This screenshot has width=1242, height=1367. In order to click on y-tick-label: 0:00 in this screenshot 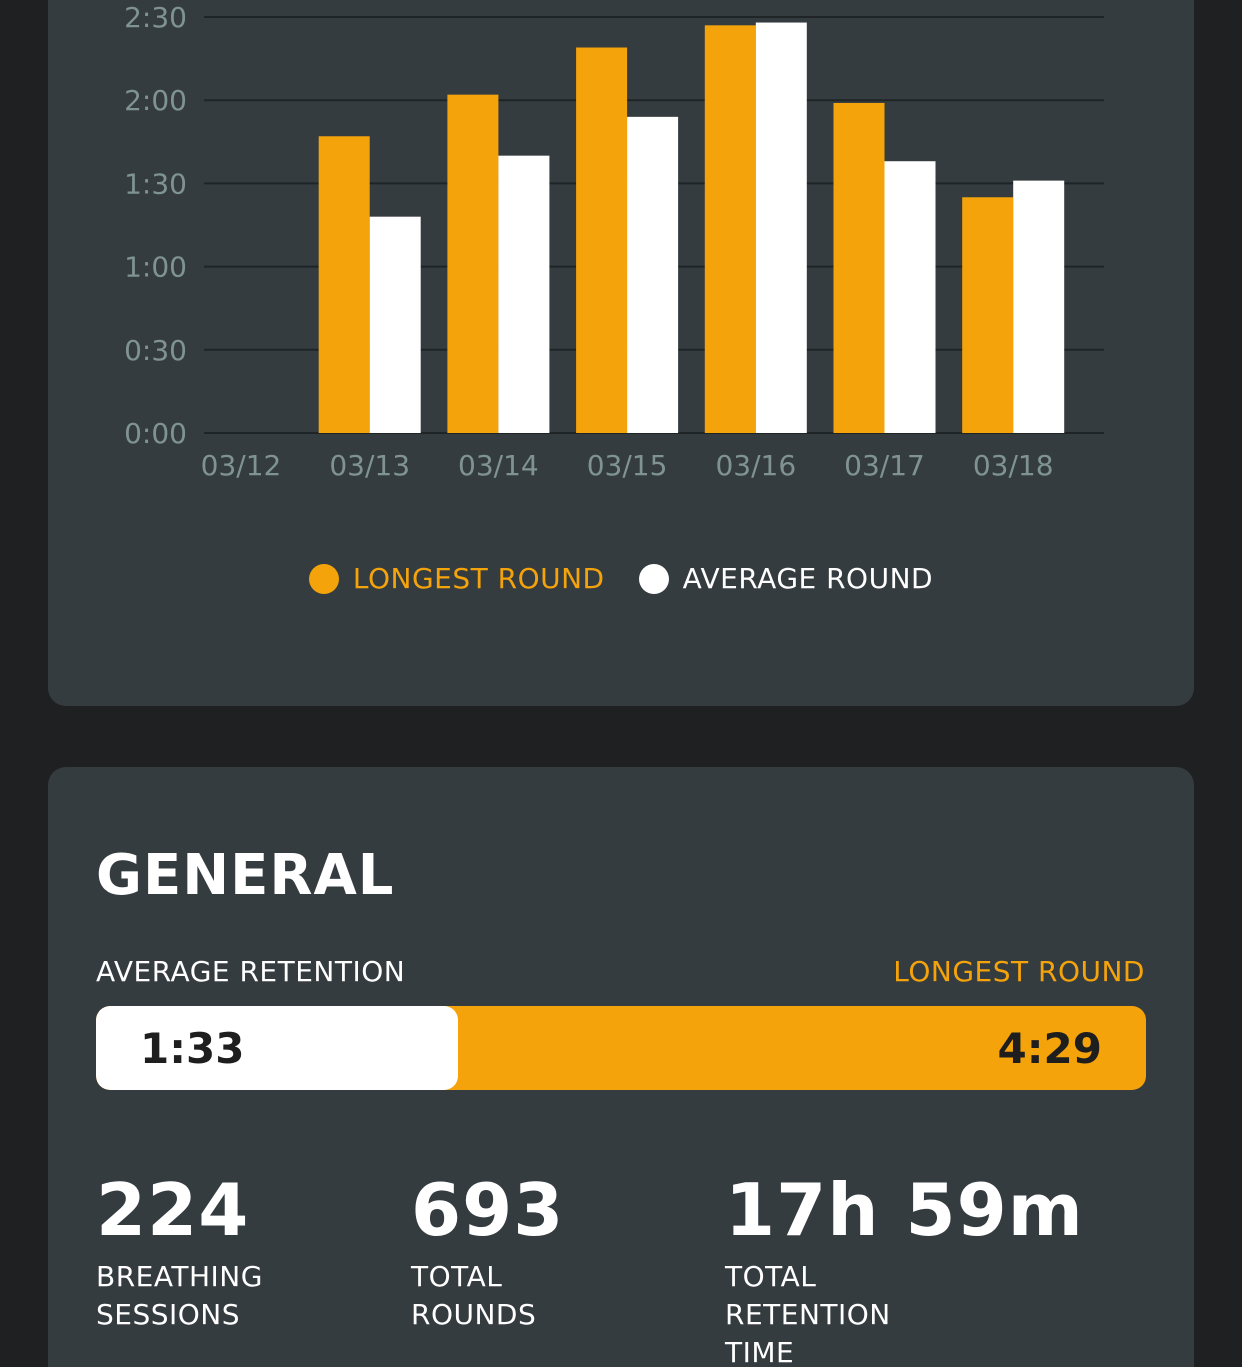, I will do `click(155, 433)`.